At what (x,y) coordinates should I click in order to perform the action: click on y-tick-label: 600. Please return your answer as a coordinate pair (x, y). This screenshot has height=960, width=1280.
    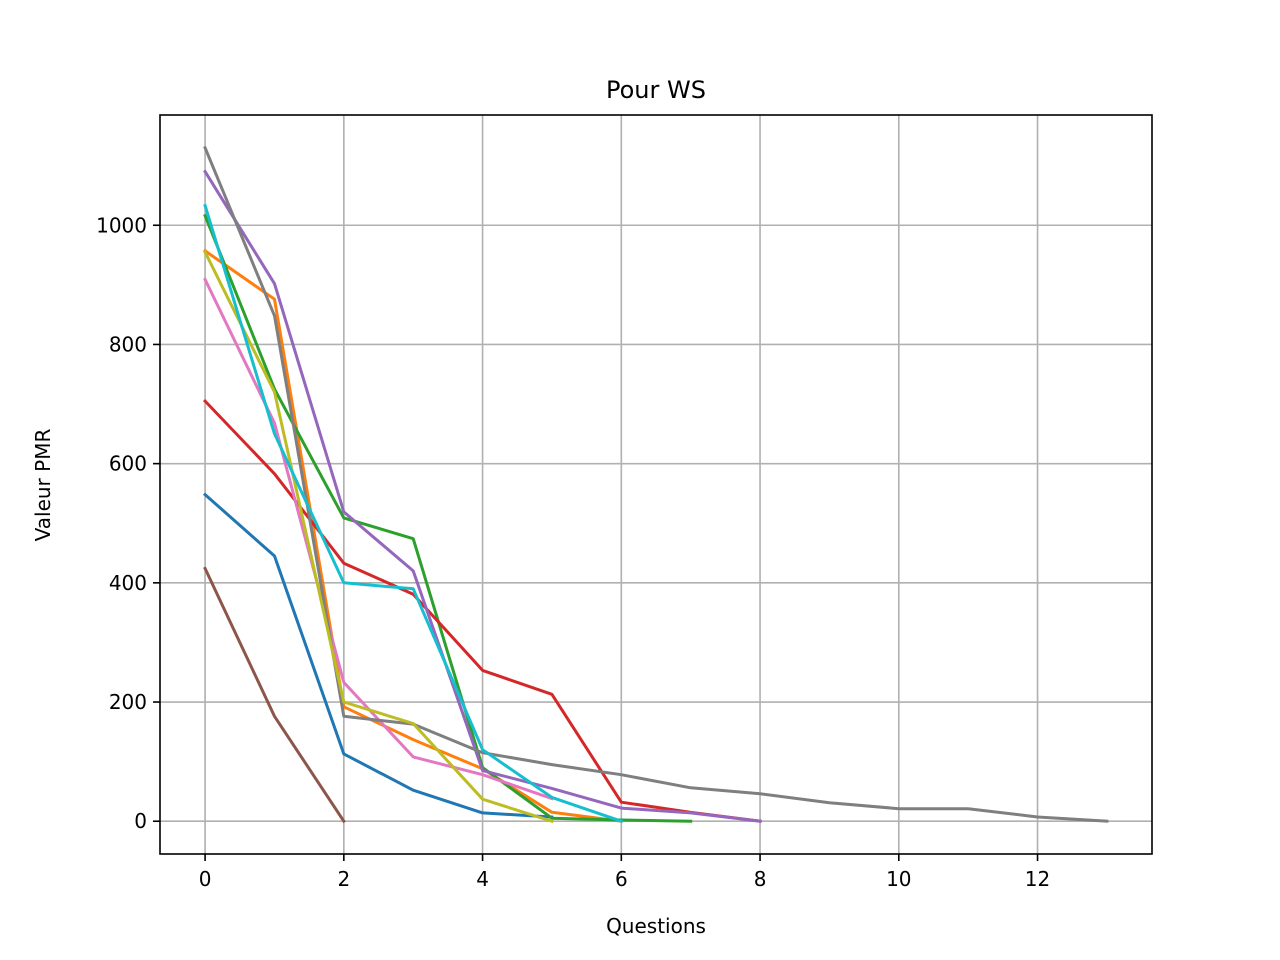
    Looking at the image, I should click on (128, 464).